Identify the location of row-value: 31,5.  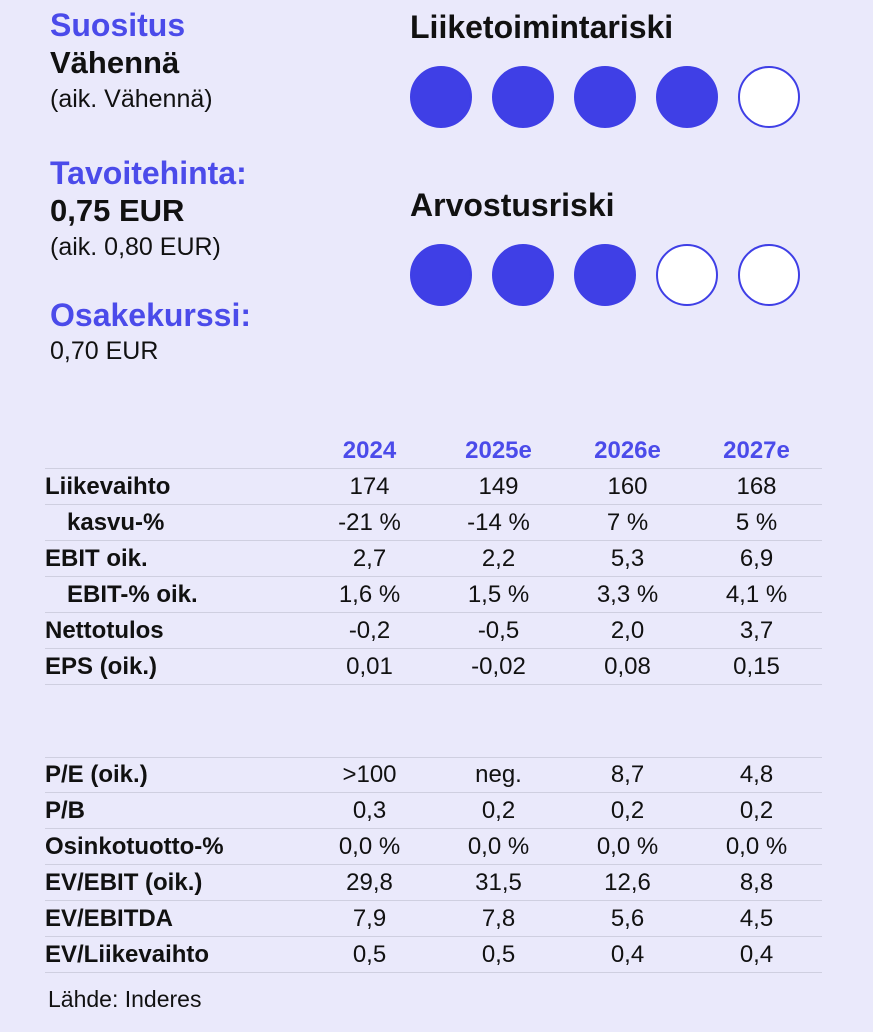
(498, 882).